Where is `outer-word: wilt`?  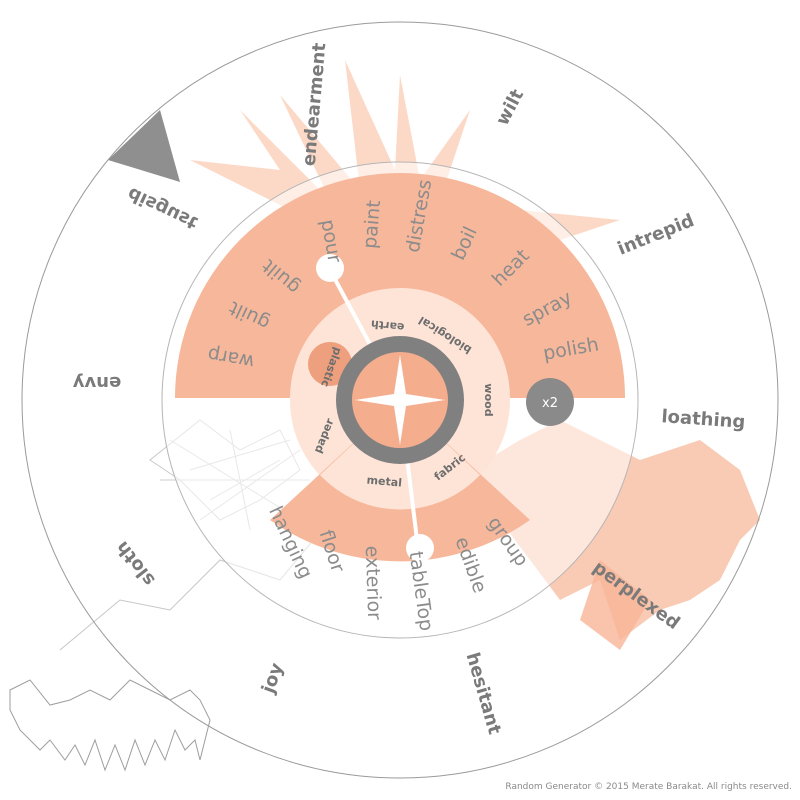
outer-word: wilt is located at coordinates (510, 107).